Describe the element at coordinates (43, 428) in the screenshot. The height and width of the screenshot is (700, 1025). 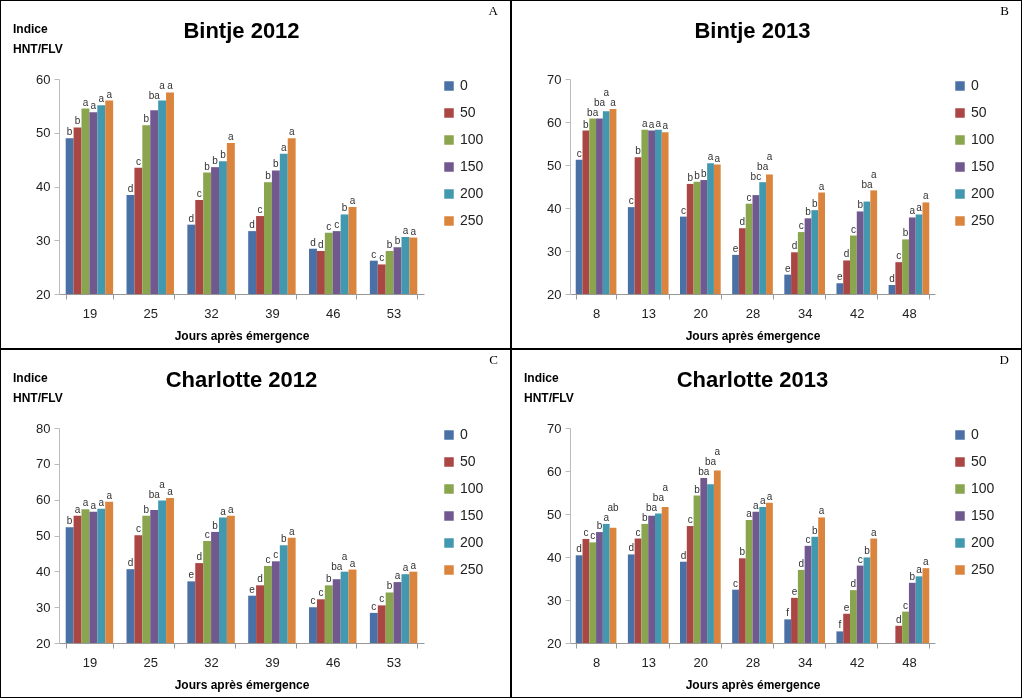
I see `y-tick-label: 80` at that location.